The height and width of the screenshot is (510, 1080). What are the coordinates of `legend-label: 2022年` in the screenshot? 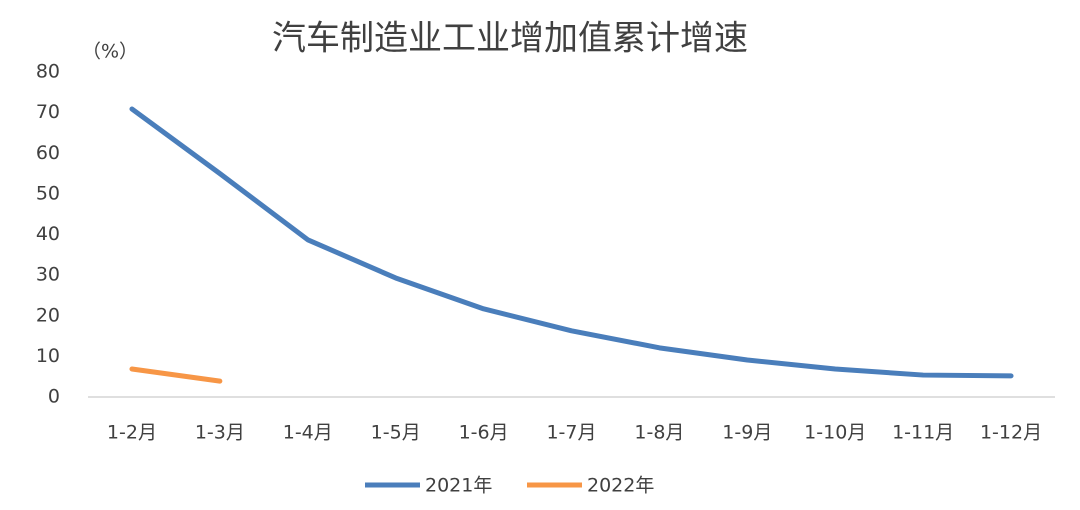 It's located at (620, 486).